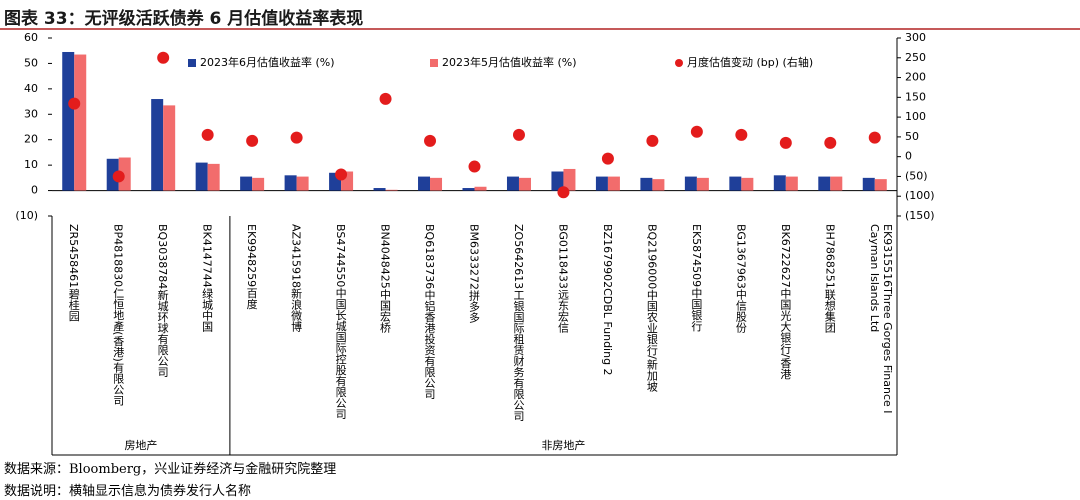  What do you see at coordinates (474, 274) in the screenshot?
I see `x-tick-label: BM6333272拼多多` at bounding box center [474, 274].